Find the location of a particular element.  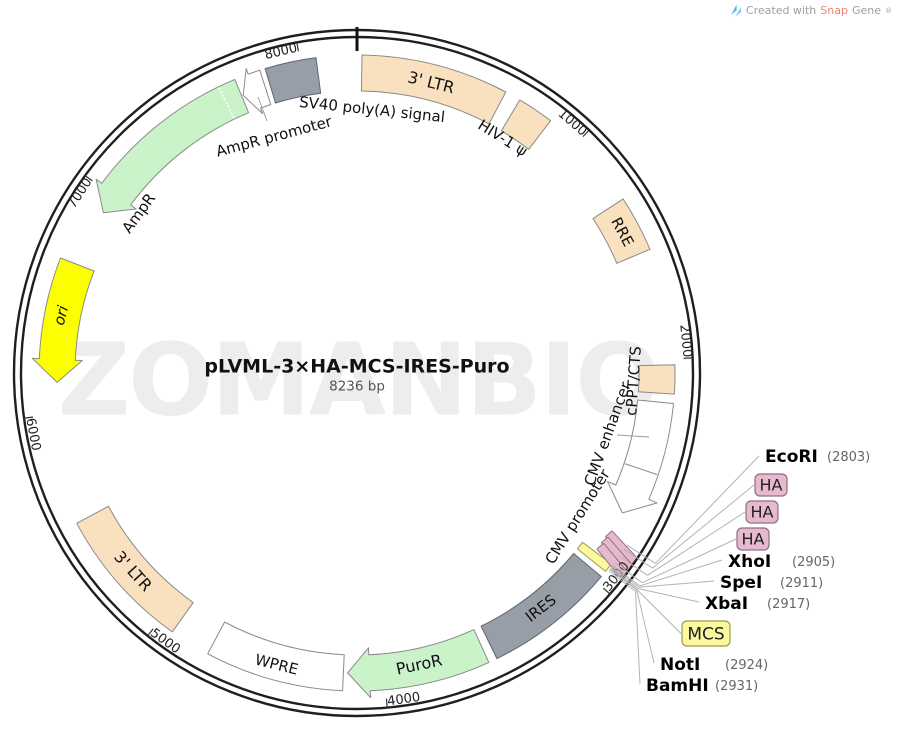

enzyme-label-xhoi: XhoI is located at coordinates (749, 562).